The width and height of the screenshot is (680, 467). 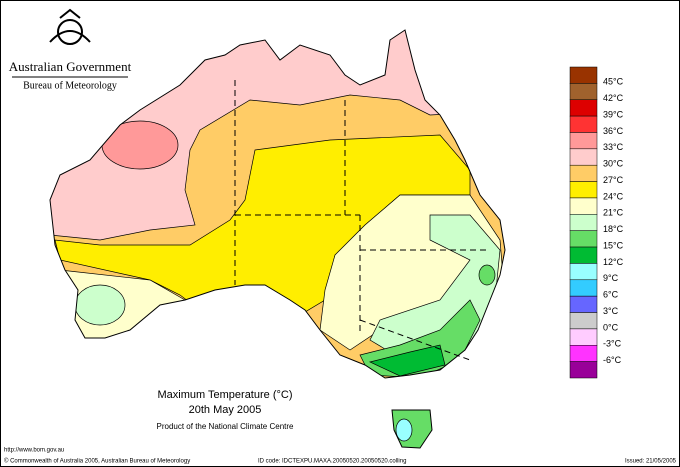 I want to click on legend-label: -6°C, so click(x=612, y=360).